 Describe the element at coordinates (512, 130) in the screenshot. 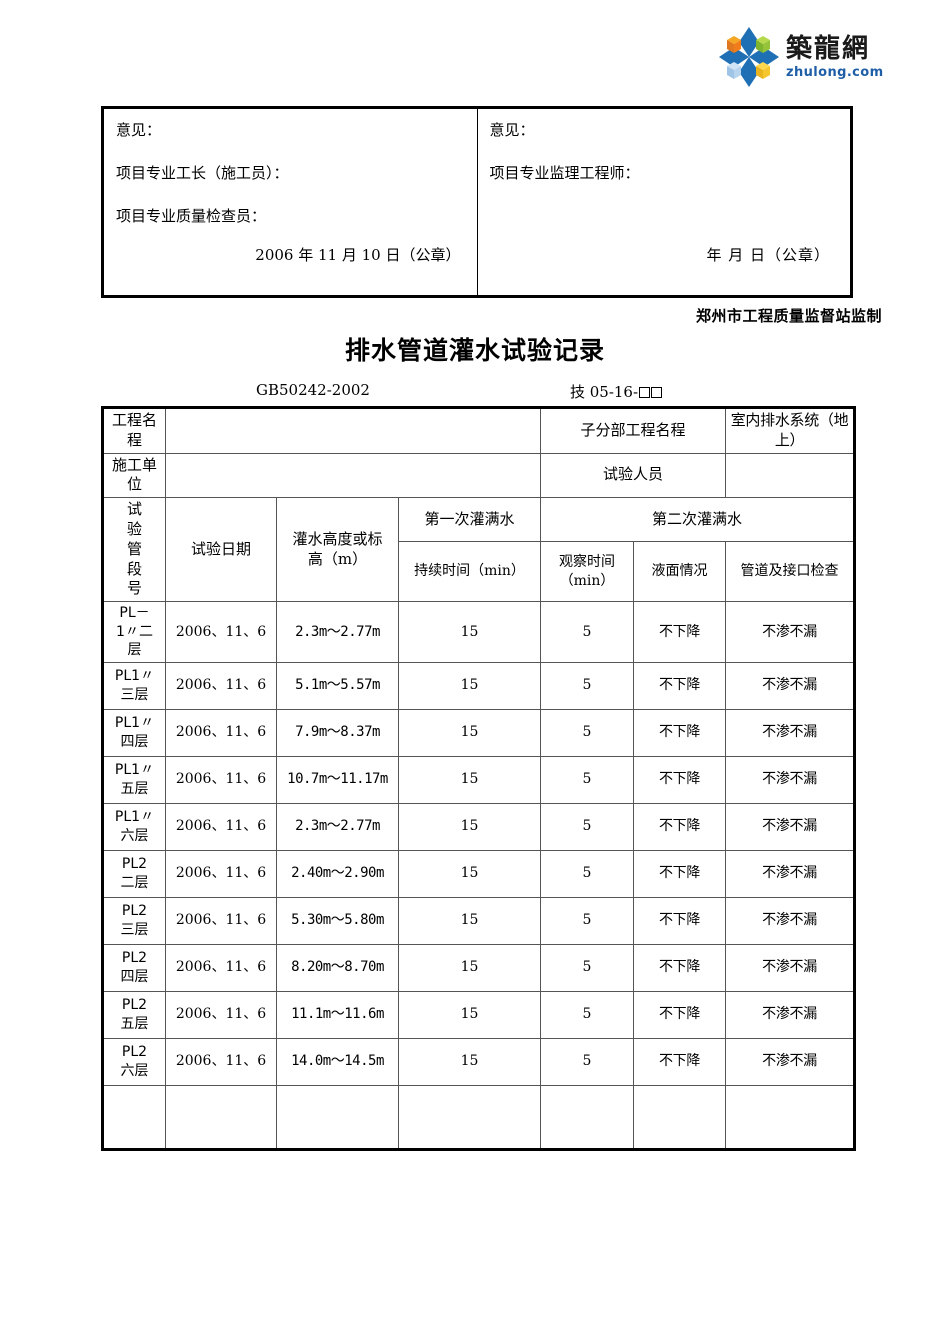

I see `opinion-label-right: 意见：` at that location.